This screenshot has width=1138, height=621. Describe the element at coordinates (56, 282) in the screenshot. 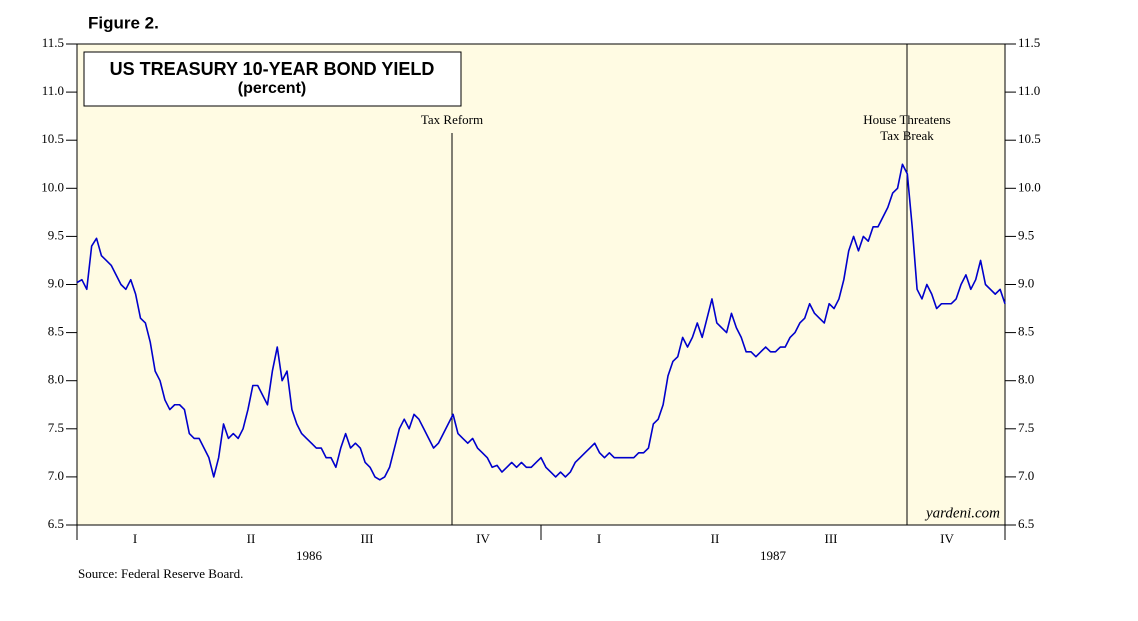

I see `y-tick-label: 9.0` at that location.